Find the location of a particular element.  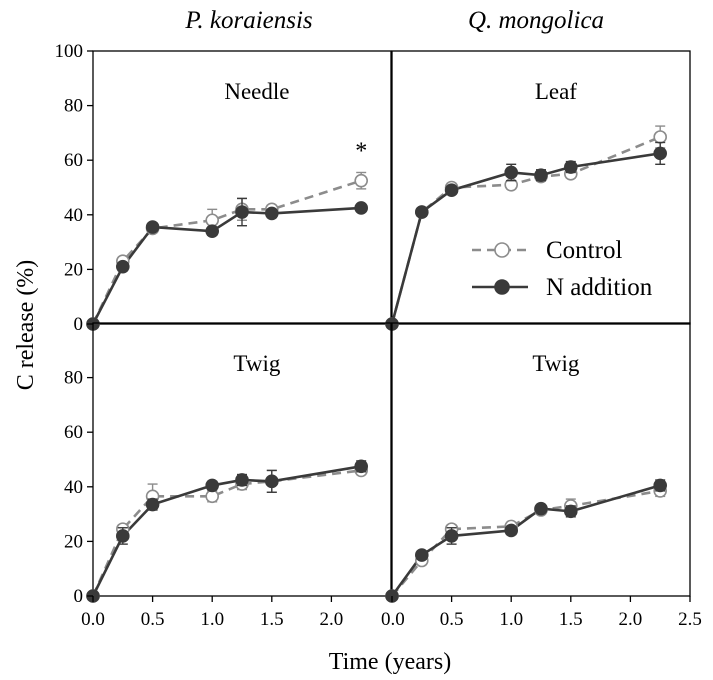

x-axis-title: Time (years) is located at coordinates (390, 662).